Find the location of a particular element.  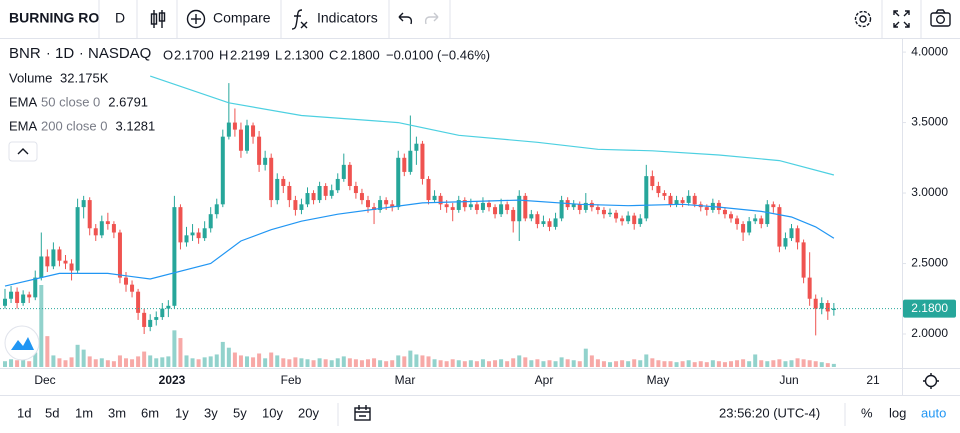

settings-button is located at coordinates (863, 19).